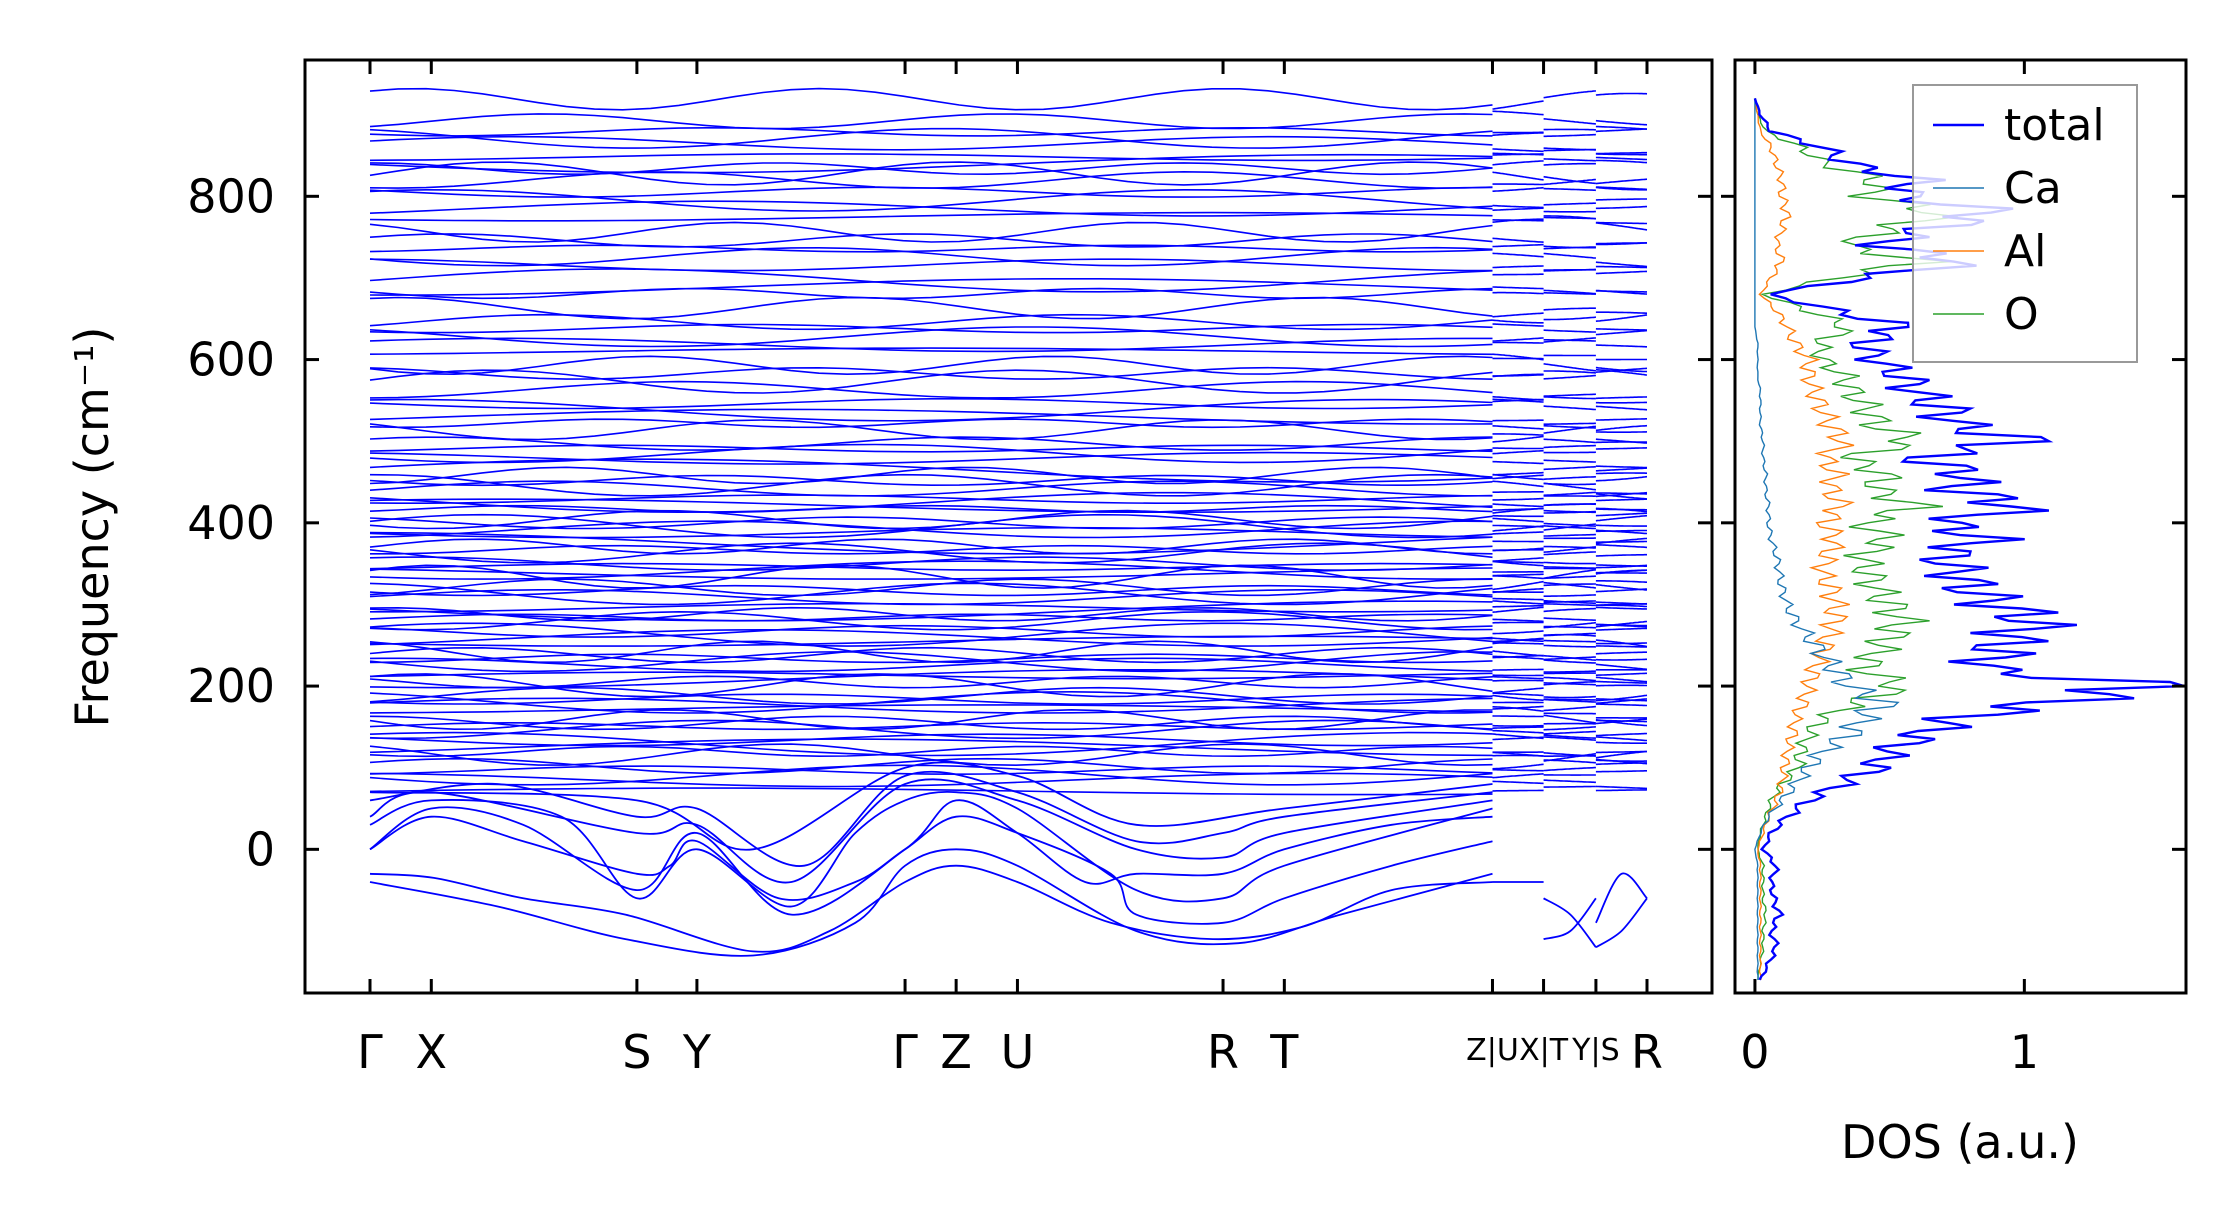  Describe the element at coordinates (1018, 1052) in the screenshot. I see `k-tick-label: U` at that location.